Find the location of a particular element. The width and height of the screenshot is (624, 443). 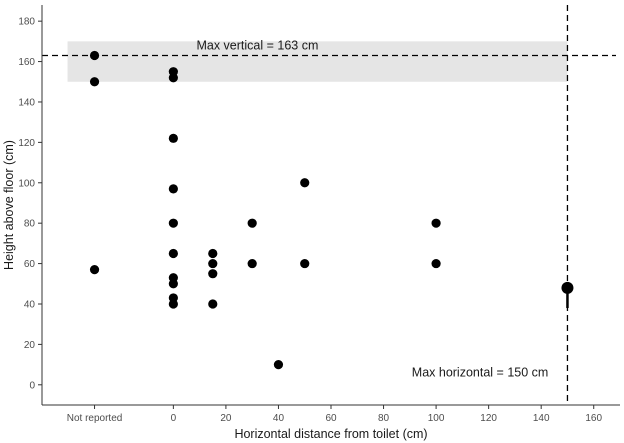

x-axis-title: Horizontal distance from toilet (cm) is located at coordinates (330, 434).